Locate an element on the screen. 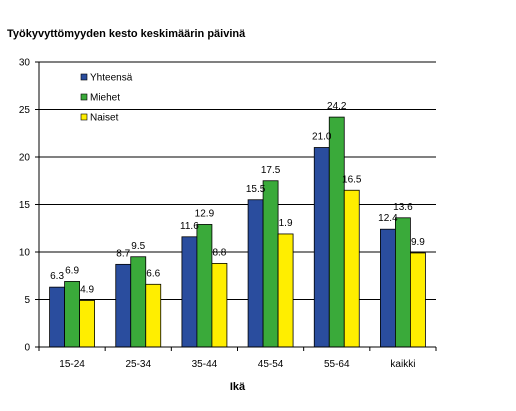 The height and width of the screenshot is (411, 516). data-label: 11.6 is located at coordinates (189, 226).